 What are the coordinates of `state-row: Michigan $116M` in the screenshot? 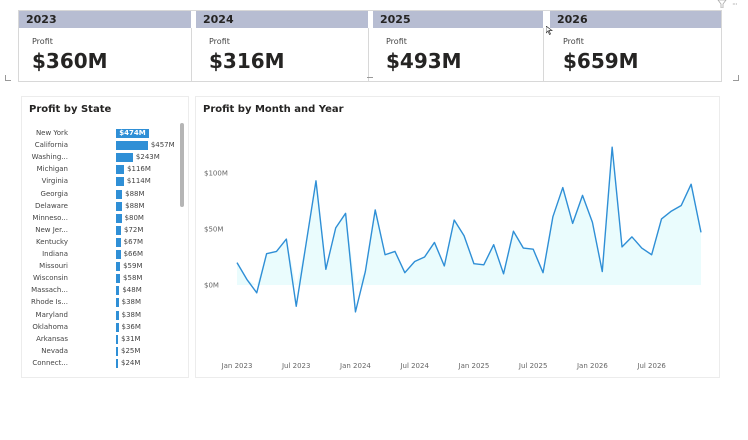 It's located at (102, 169).